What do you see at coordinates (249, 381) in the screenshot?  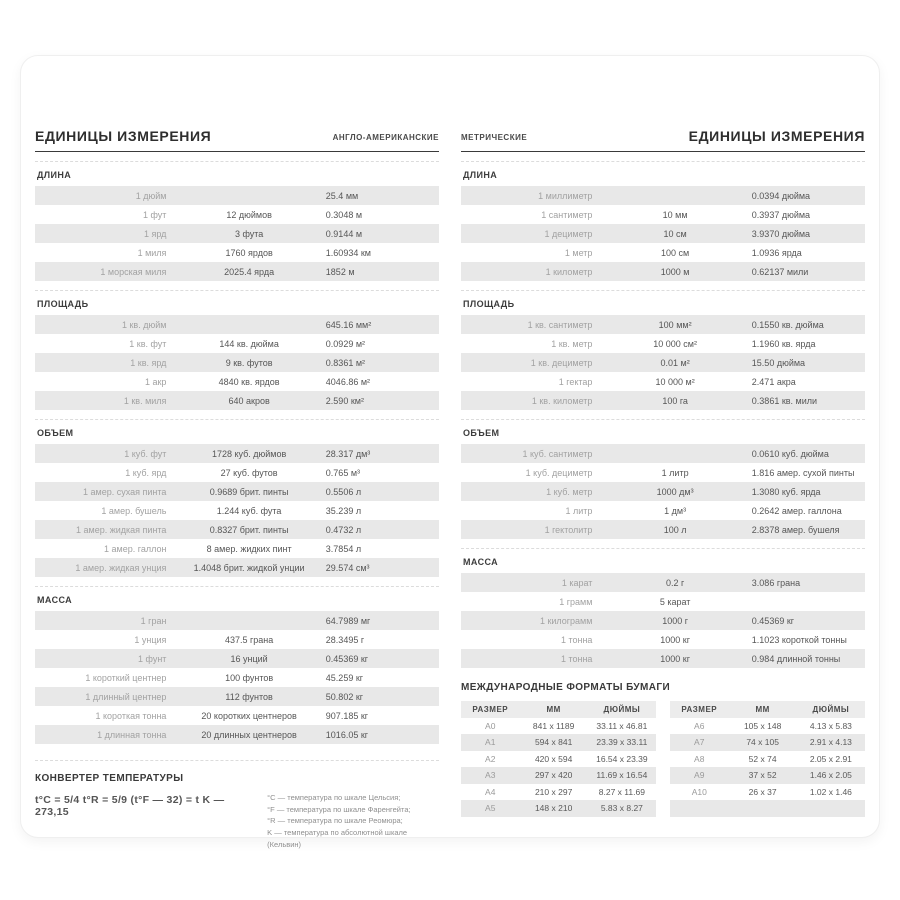 I see `unit-equivalent: 4840 кв. ярдов` at bounding box center [249, 381].